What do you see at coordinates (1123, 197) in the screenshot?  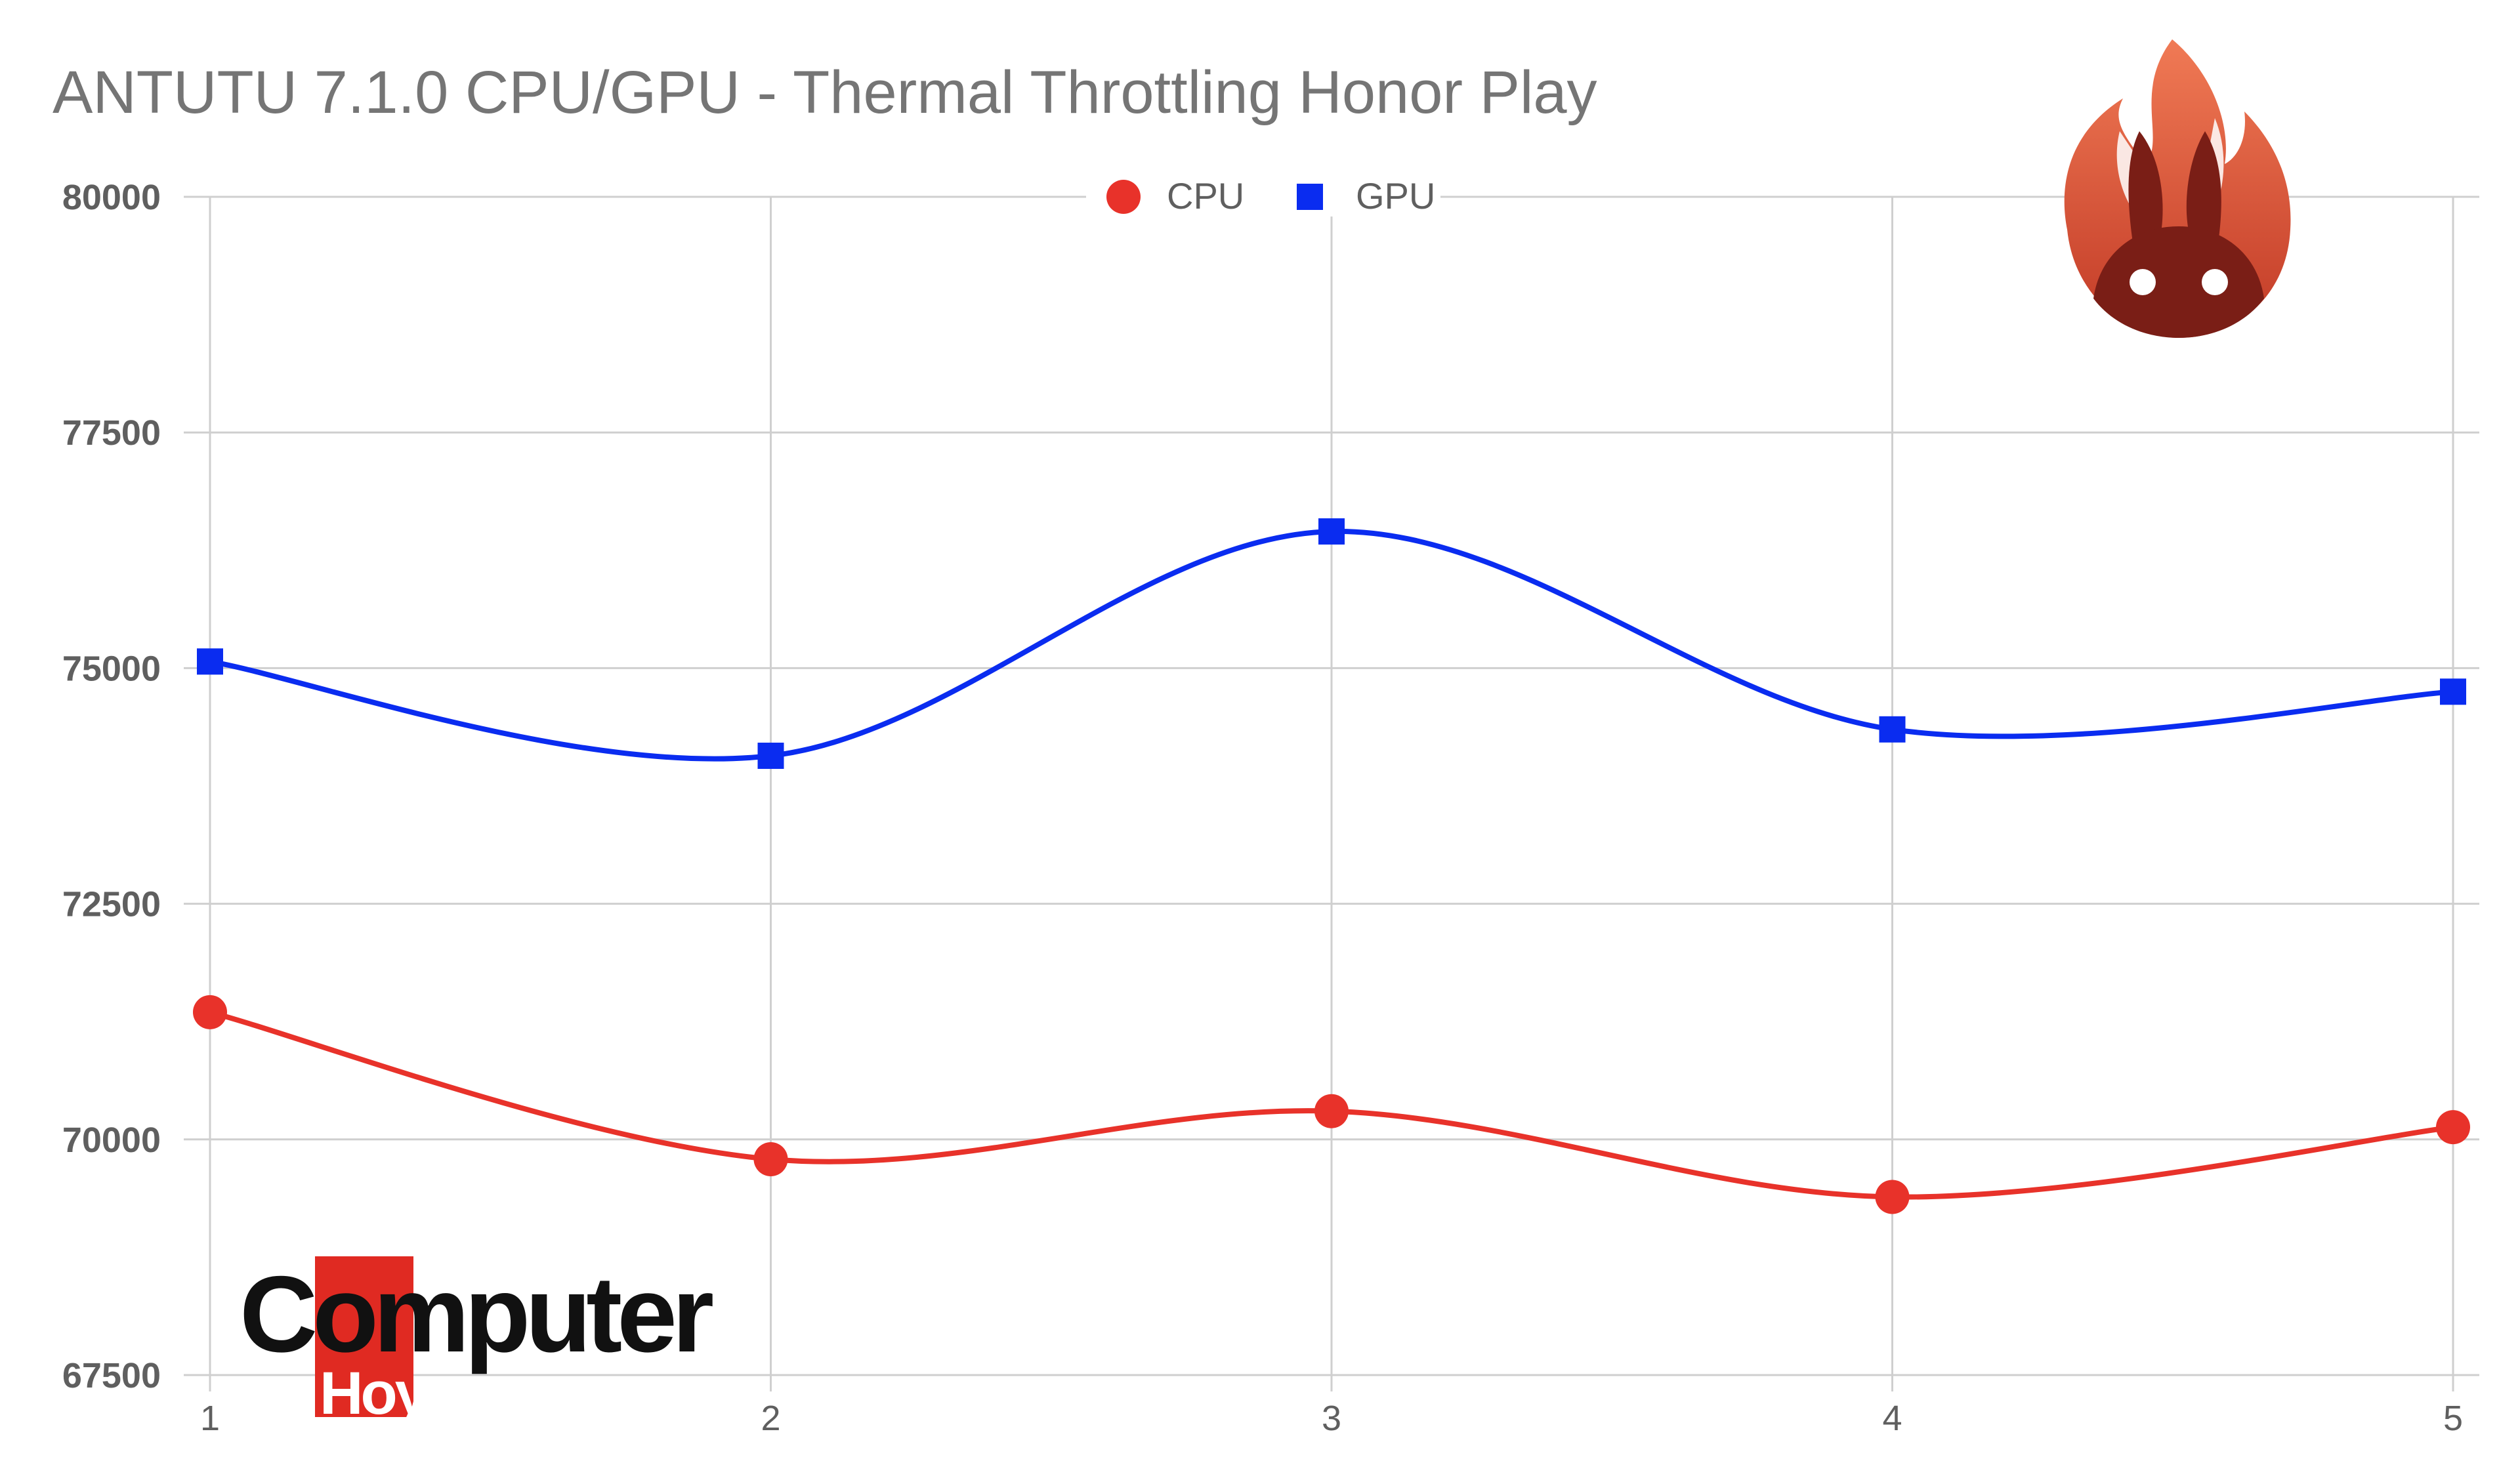 I see `legend-cpu-marker` at bounding box center [1123, 197].